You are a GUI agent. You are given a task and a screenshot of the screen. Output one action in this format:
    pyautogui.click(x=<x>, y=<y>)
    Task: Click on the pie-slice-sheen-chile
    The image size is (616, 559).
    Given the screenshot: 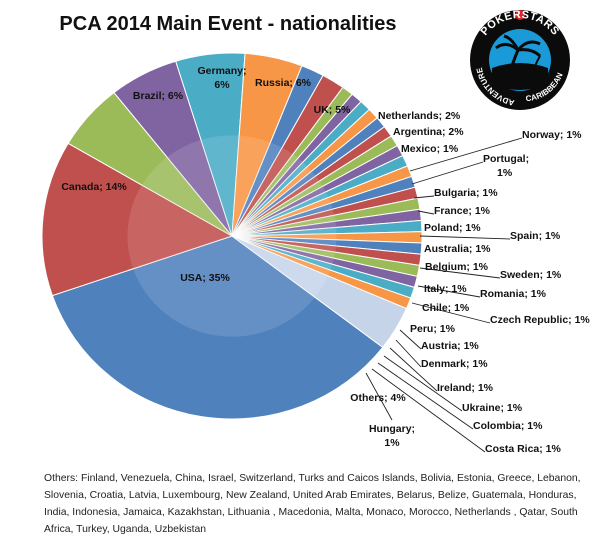 What is the action you would take?
    pyautogui.click(x=284, y=225)
    